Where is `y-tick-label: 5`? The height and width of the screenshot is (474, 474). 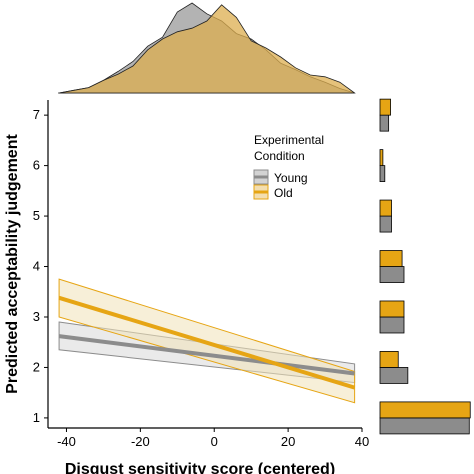
y-tick-label: 5 is located at coordinates (36, 215).